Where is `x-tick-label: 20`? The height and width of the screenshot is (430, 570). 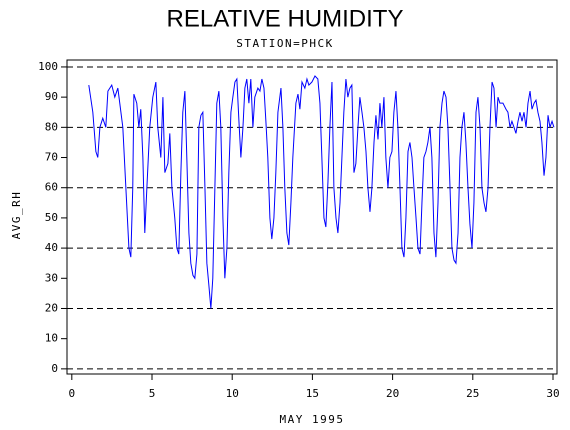
x-tick-label: 20 is located at coordinates (392, 393).